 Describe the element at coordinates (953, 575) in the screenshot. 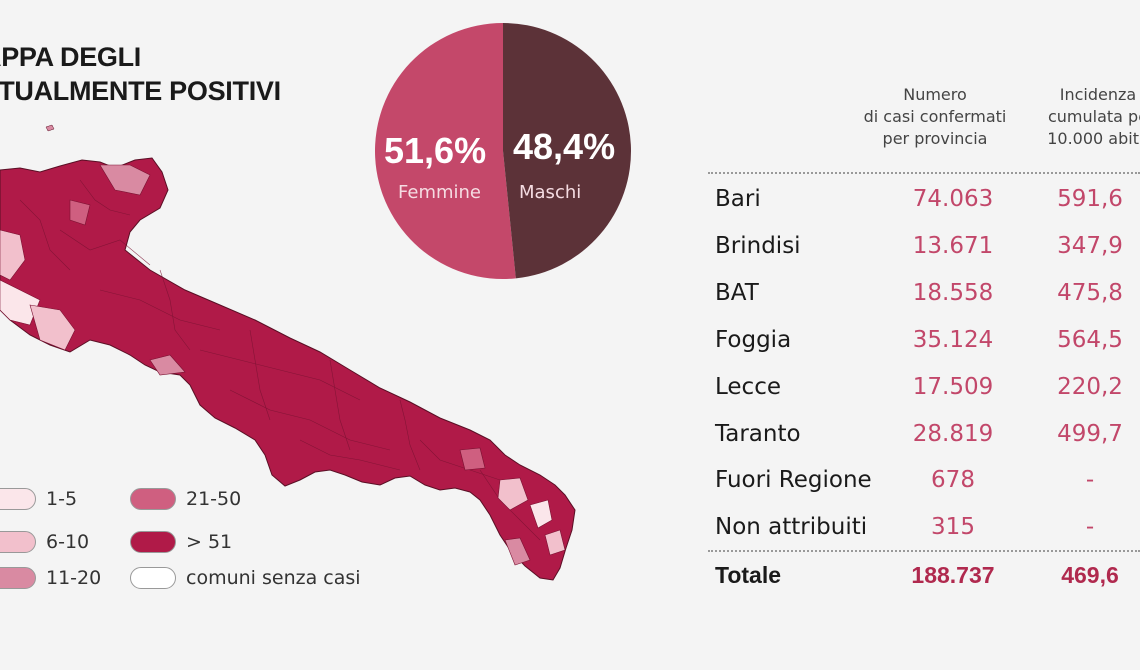

I see `total-cases-value: 188.737` at that location.